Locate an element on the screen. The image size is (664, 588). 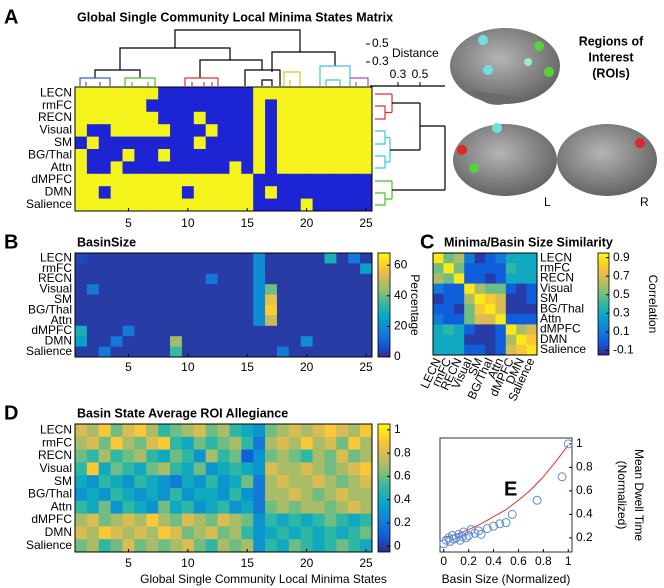
x-tick-label: 20 is located at coordinates (307, 223).